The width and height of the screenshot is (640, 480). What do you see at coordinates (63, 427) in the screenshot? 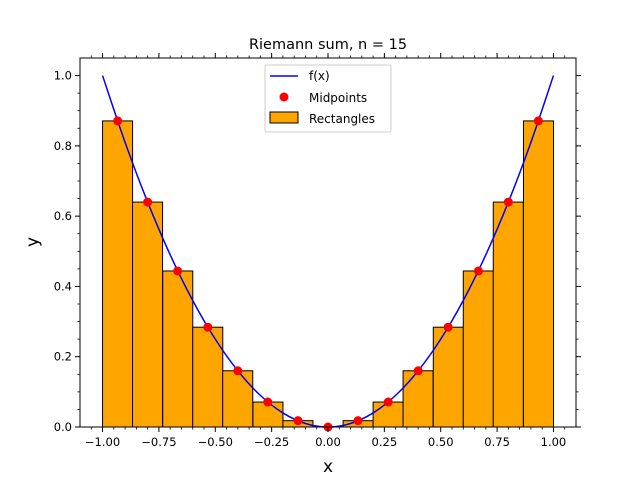
I see `y-tick-label: 0.0` at bounding box center [63, 427].